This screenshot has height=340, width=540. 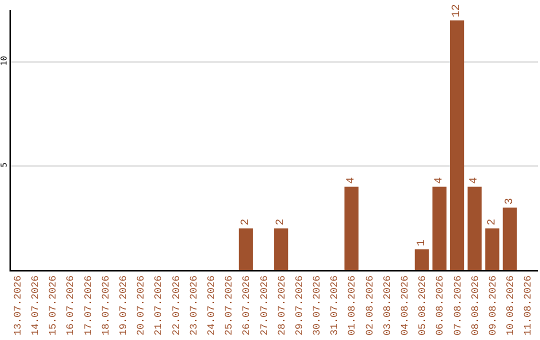 I want to click on x-tick-label: 08.08.2026, so click(x=476, y=306).